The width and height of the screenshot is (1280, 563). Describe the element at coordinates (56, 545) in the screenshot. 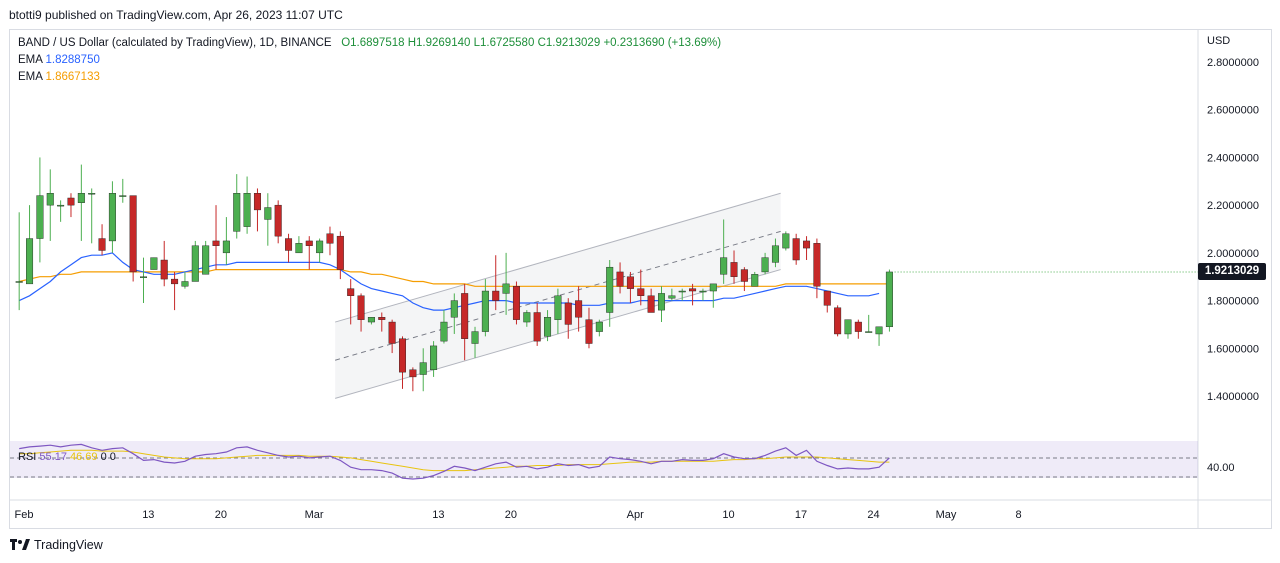

I see `footer-brand: TradingView` at that location.